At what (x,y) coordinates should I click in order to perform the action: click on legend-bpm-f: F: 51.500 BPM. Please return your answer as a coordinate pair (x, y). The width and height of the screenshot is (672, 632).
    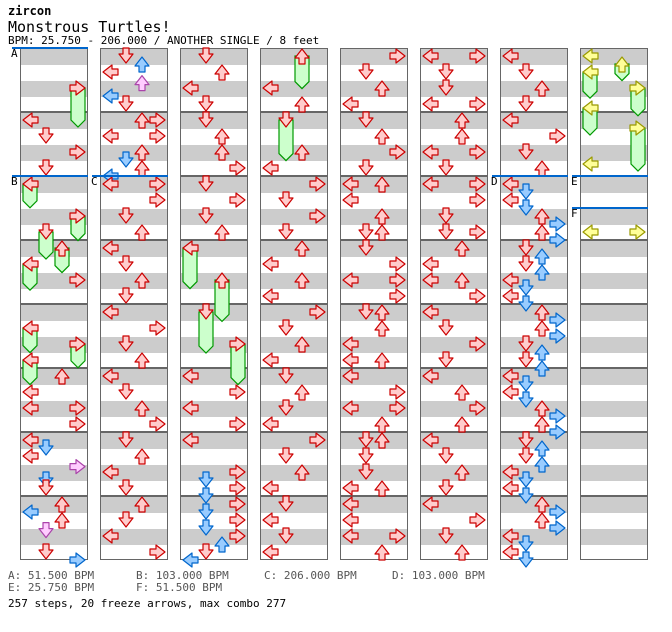
    Looking at the image, I should click on (179, 587).